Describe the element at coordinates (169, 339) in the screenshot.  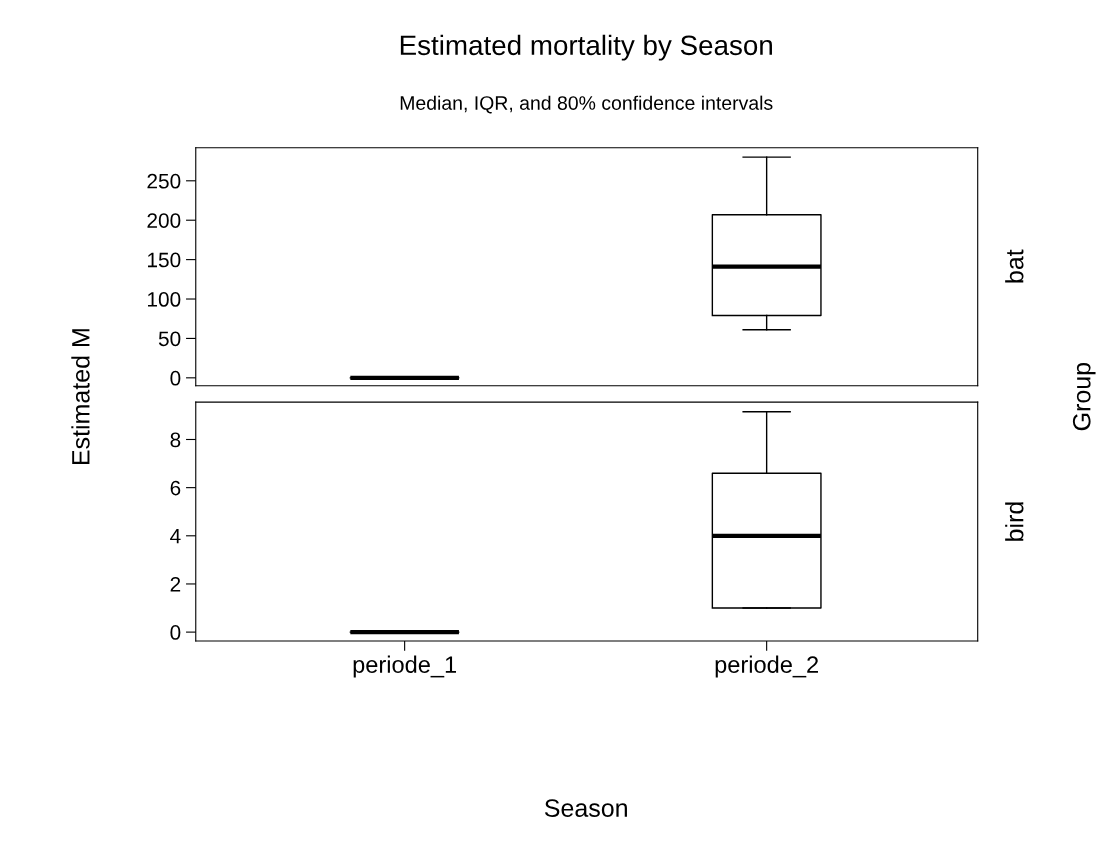
I see `y-tick-label: 50` at that location.